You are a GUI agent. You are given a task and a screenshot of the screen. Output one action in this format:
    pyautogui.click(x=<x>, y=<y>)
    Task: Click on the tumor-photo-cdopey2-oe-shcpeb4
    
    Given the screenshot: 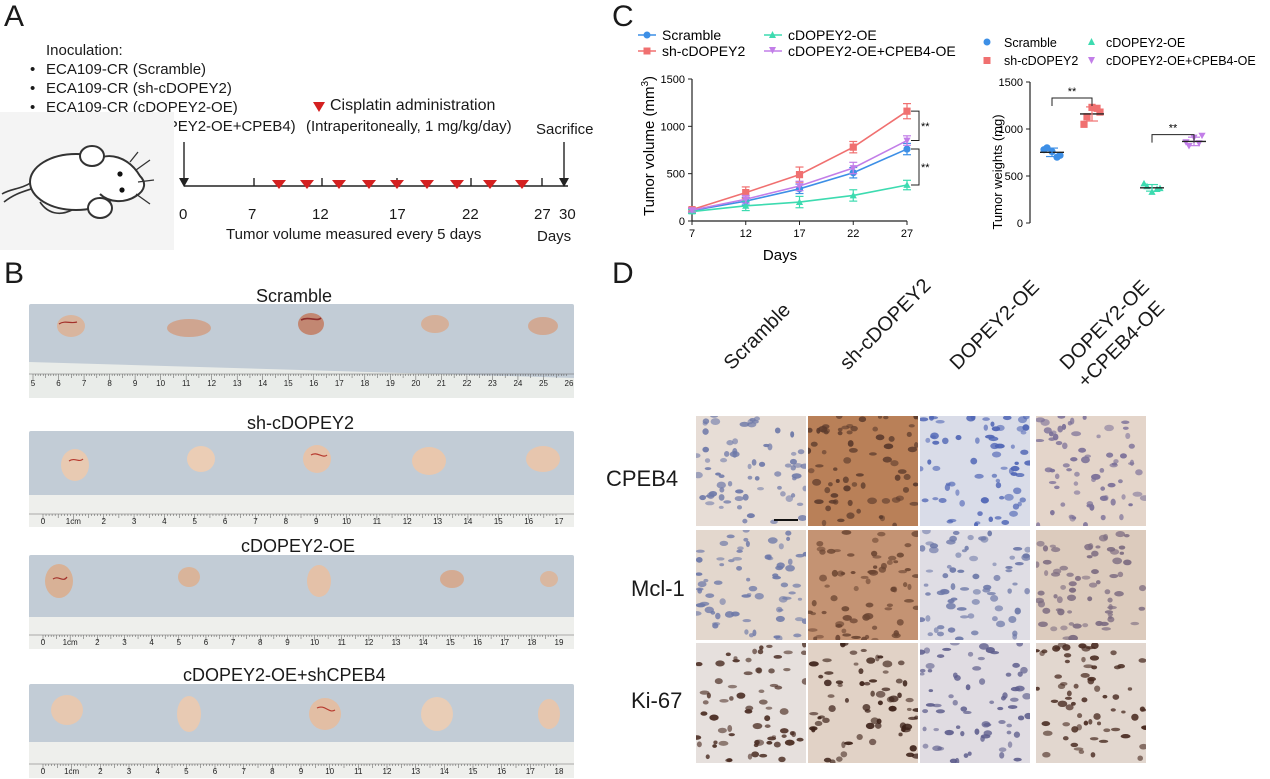 What is the action you would take?
    pyautogui.click(x=301, y=731)
    